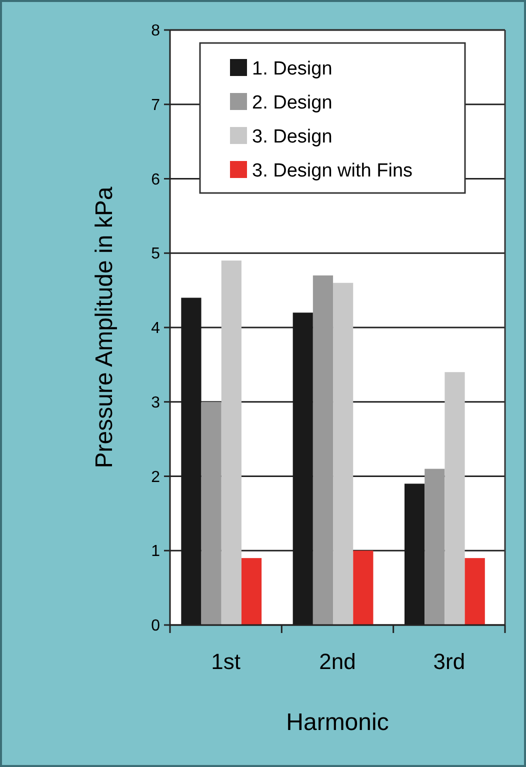  I want to click on y-tick-label: 0, so click(155, 626).